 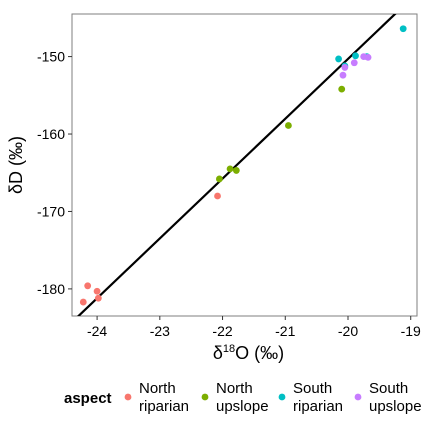 What do you see at coordinates (51, 57) in the screenshot?
I see `y-tick-label: -150` at bounding box center [51, 57].